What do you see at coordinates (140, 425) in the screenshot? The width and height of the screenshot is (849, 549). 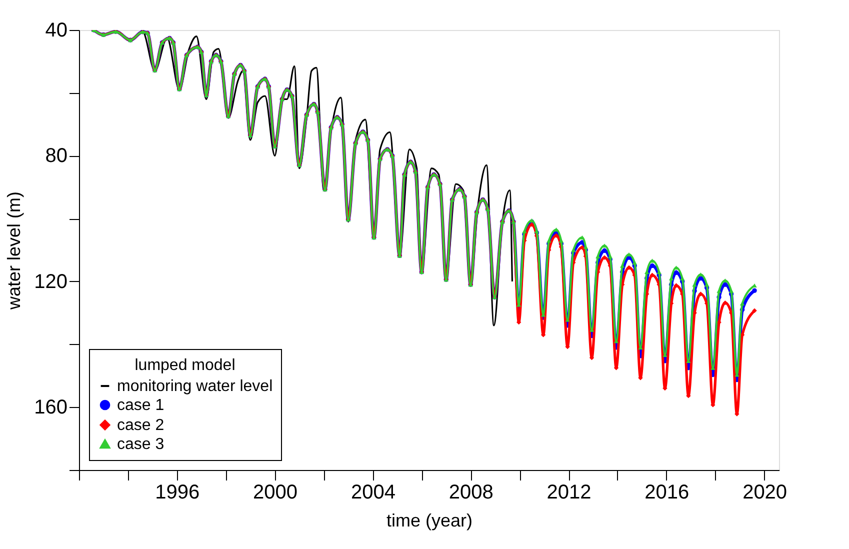 I see `legend-label: case 2` at bounding box center [140, 425].